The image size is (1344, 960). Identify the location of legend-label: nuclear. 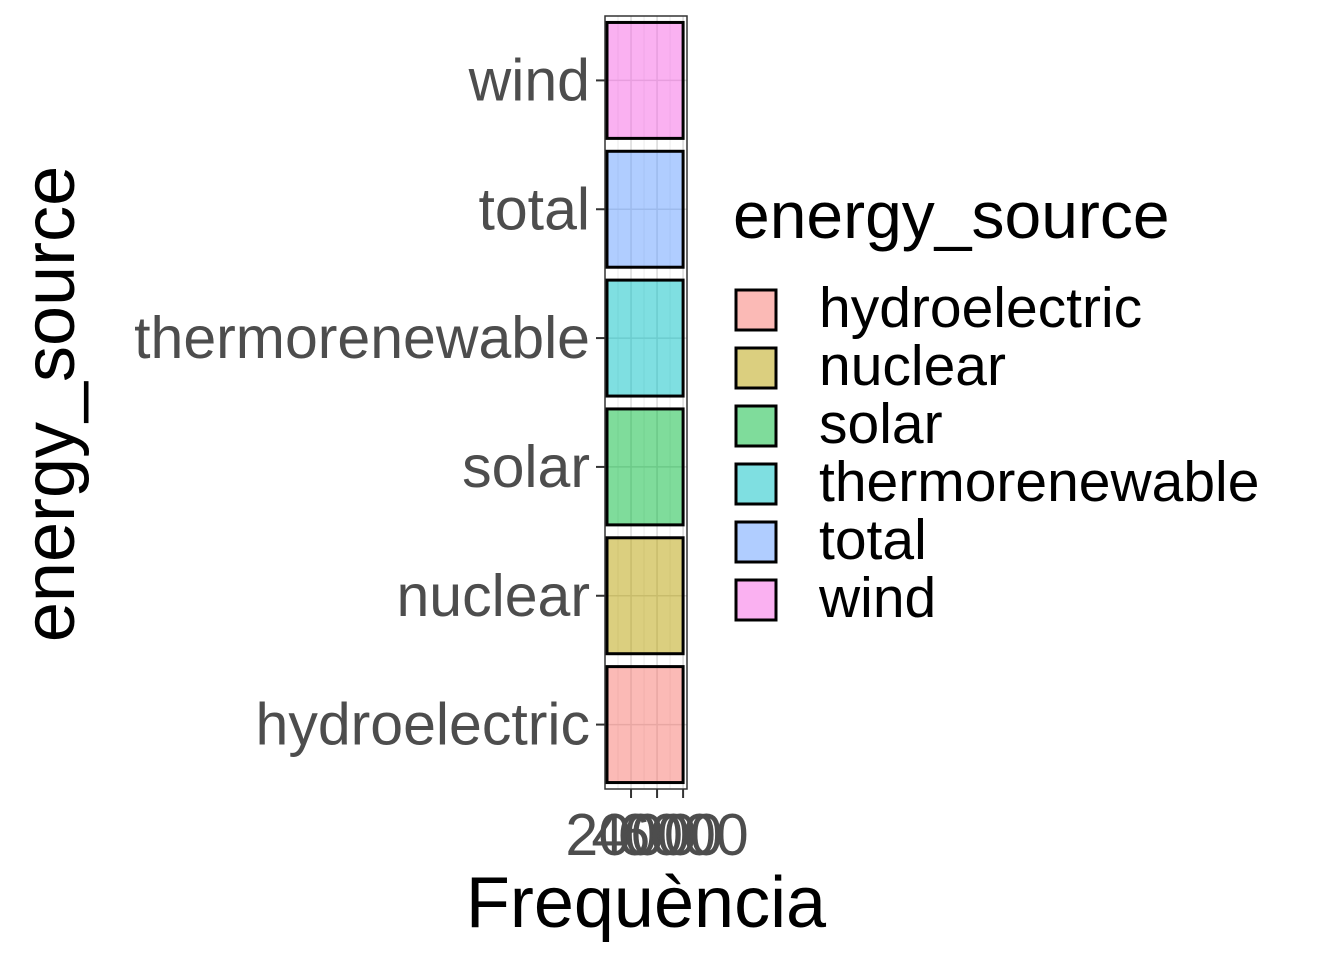
(912, 366).